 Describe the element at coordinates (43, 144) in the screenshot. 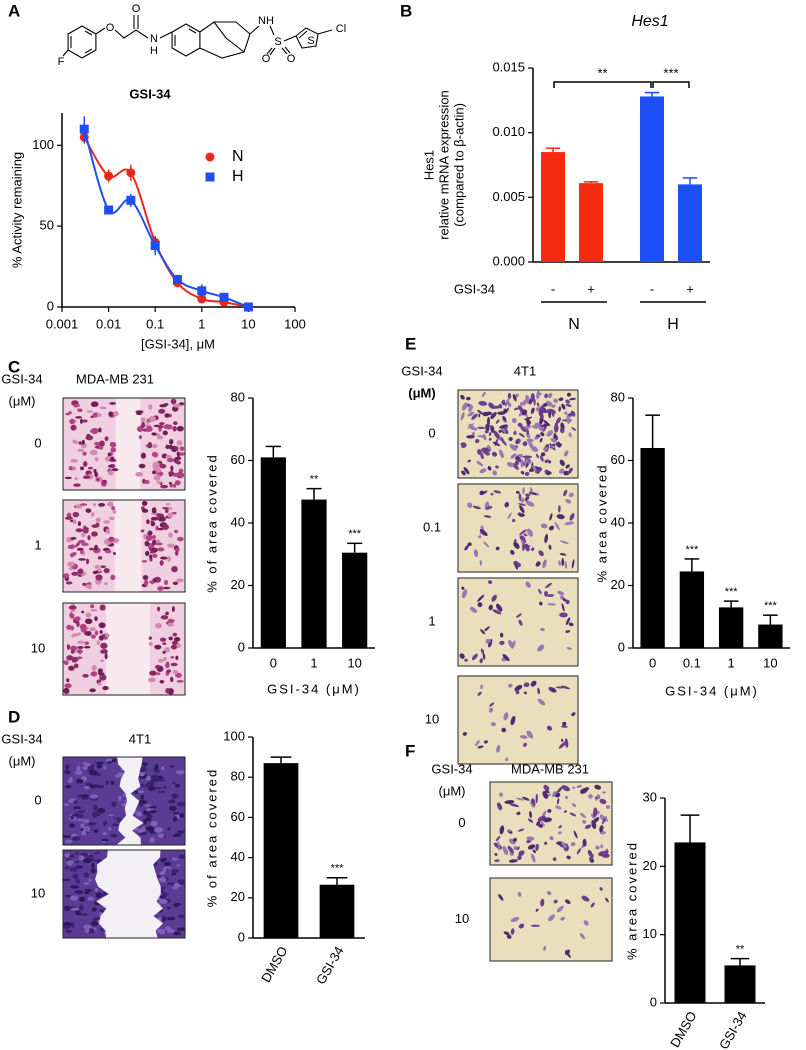

I see `y-tick-label: 100` at that location.